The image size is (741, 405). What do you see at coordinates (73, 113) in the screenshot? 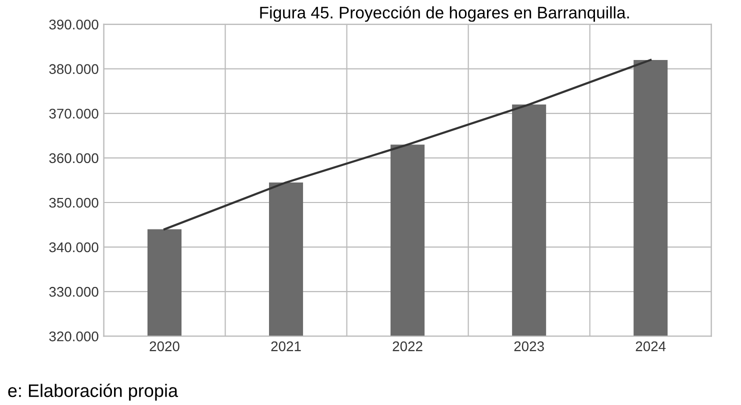
I see `y-tick-label: 370.000` at bounding box center [73, 113].